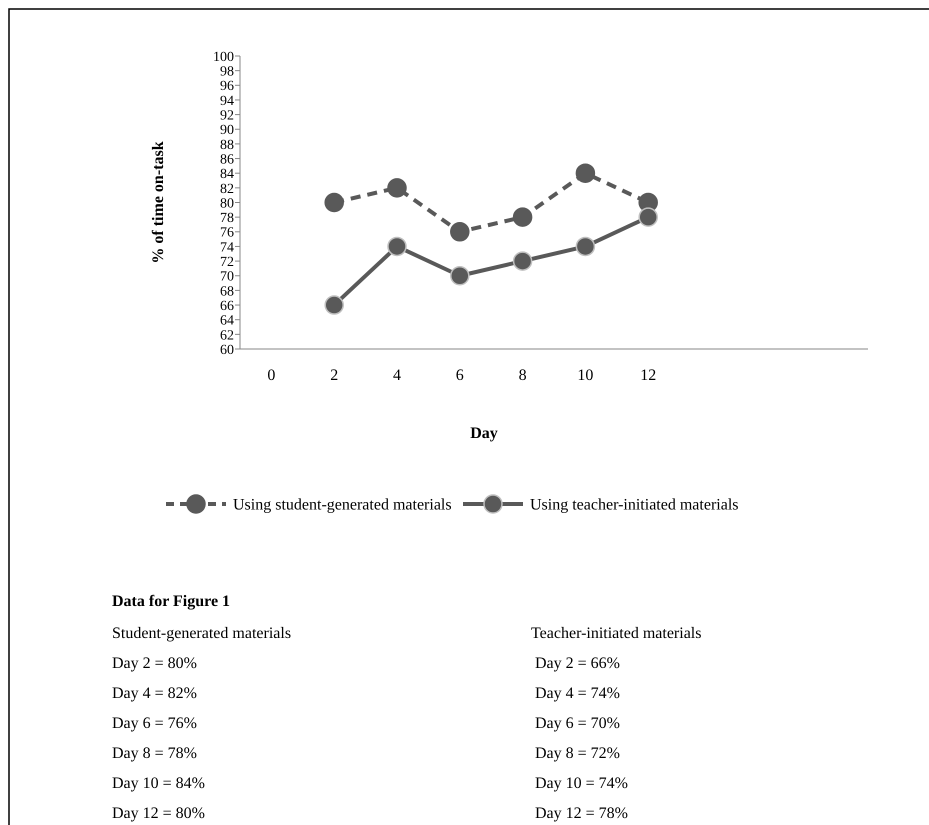 The height and width of the screenshot is (825, 929). What do you see at coordinates (227, 277) in the screenshot?
I see `y-tick-label: 70` at bounding box center [227, 277].